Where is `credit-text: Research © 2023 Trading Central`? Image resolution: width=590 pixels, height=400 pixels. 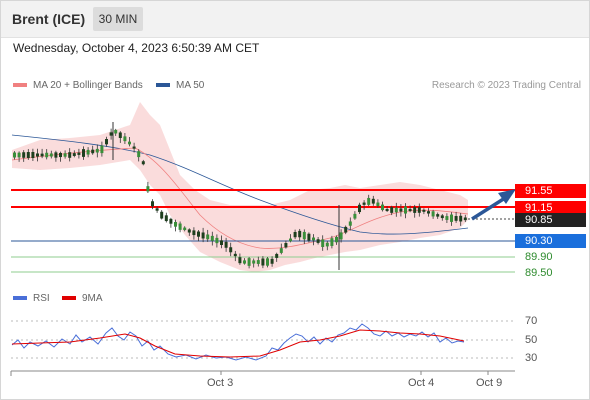 credit-text: Research © 2023 Trading Central is located at coordinates (506, 85).